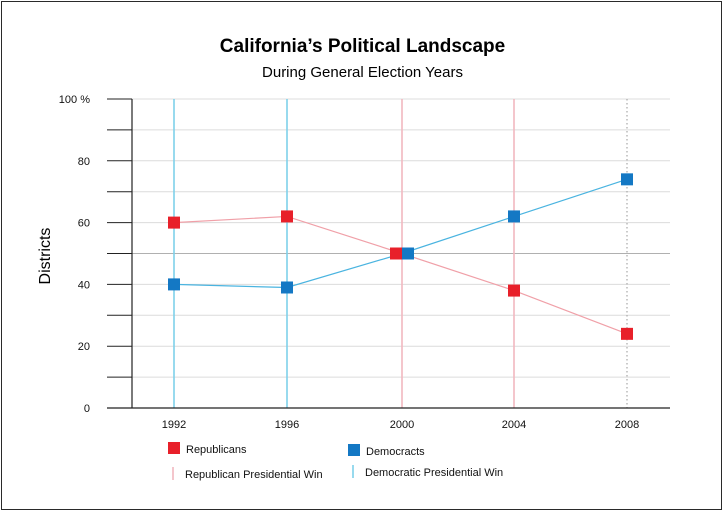  Describe the element at coordinates (362, 46) in the screenshot. I see `chart-title: California’s Political Landscape` at that location.